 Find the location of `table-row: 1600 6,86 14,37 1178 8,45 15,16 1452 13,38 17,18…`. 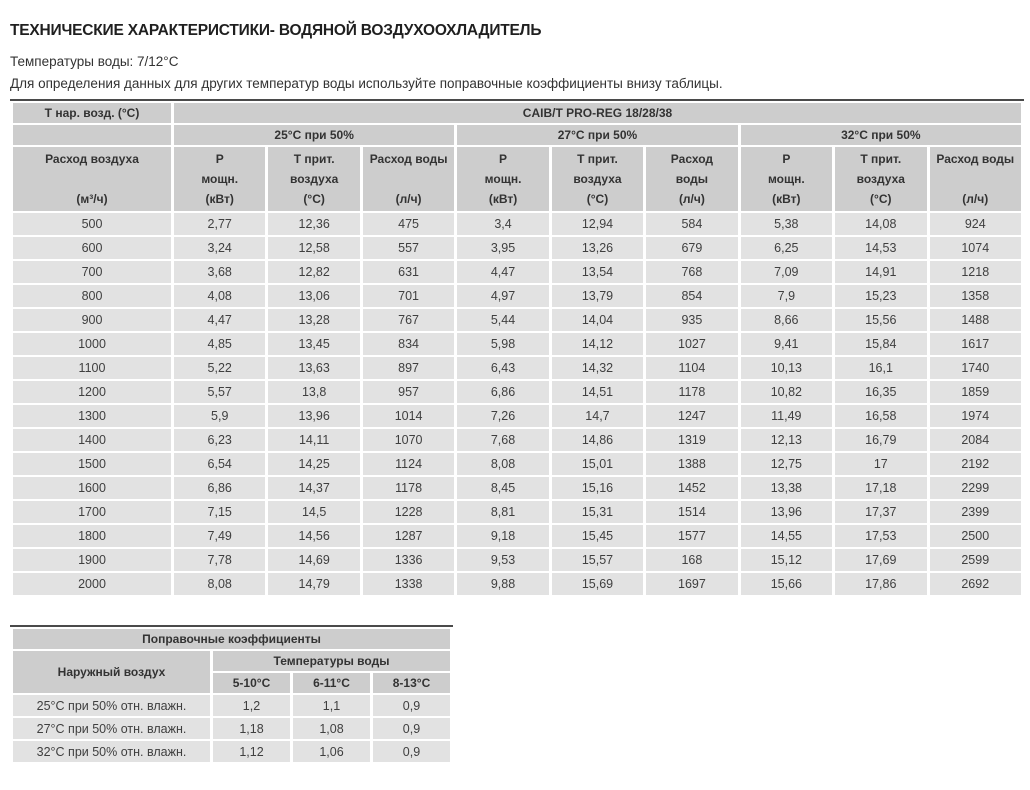

table-row: 1600 6,86 14,37 1178 8,45 15,16 1452 13,38 17,18… is located at coordinates (517, 488).